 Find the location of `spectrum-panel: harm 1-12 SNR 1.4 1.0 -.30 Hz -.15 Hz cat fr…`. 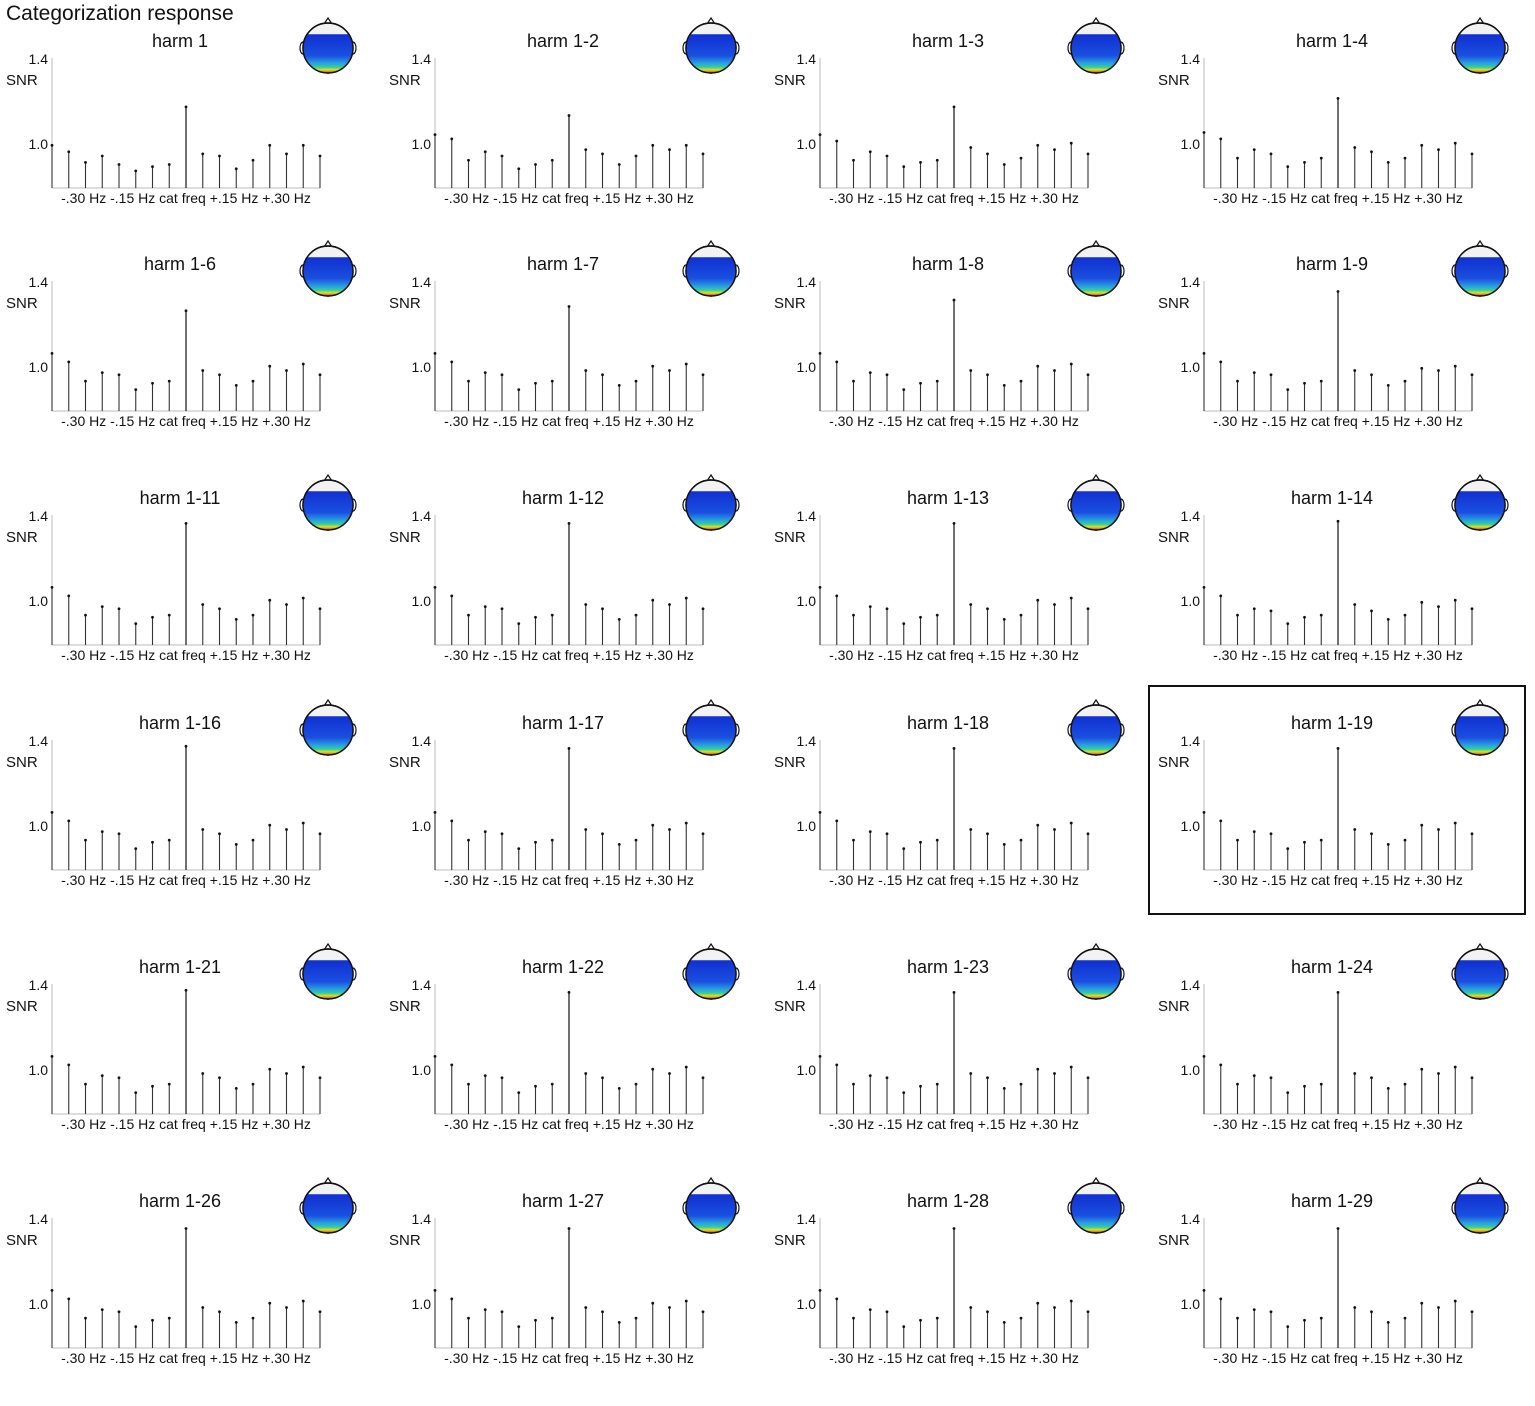

spectrum-panel: harm 1-12 SNR 1.4 1.0 -.30 Hz -.15 Hz cat fr… is located at coordinates (574, 588).